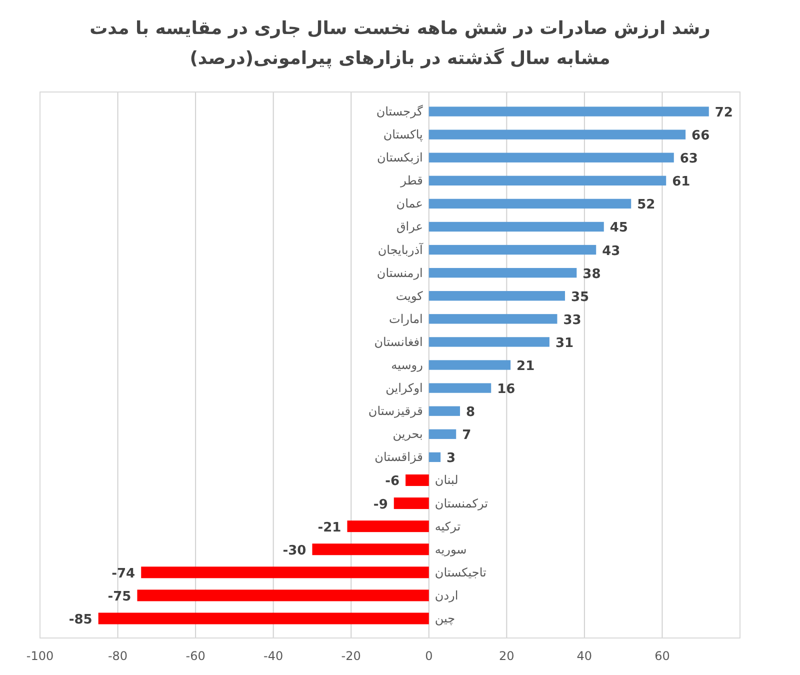 Image resolution: width=800 pixels, height=675 pixels. Describe the element at coordinates (450, 549) in the screenshot. I see `y-tick-label: سوریه` at that location.